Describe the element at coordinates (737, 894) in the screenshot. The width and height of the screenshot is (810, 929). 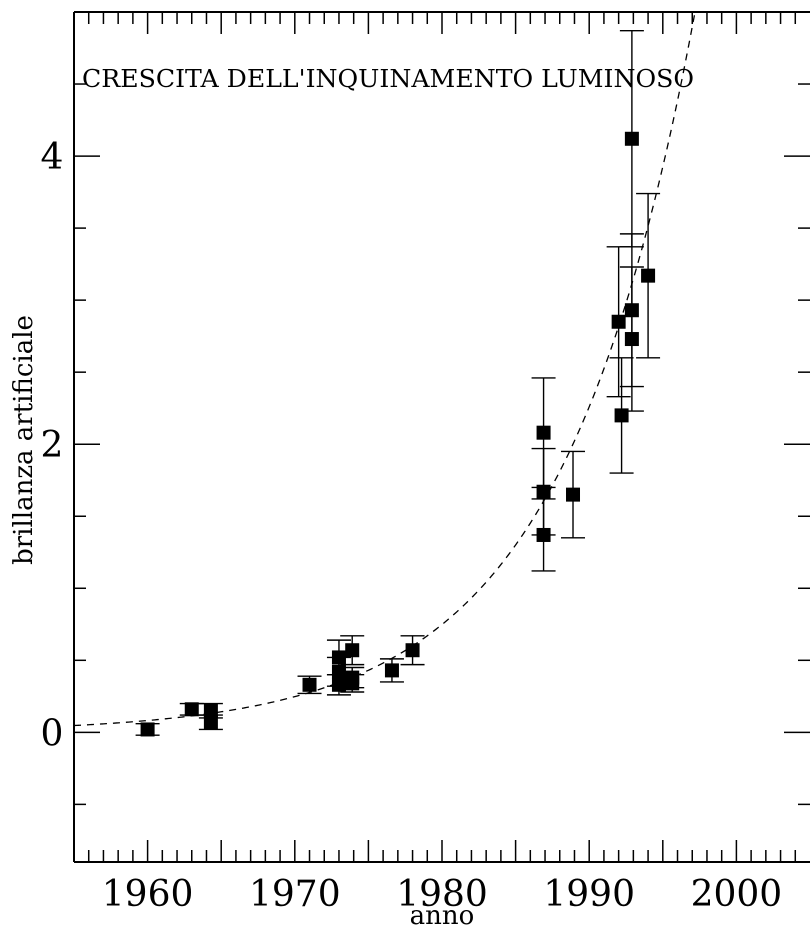
I see `x-tick-label: 2000` at that location.